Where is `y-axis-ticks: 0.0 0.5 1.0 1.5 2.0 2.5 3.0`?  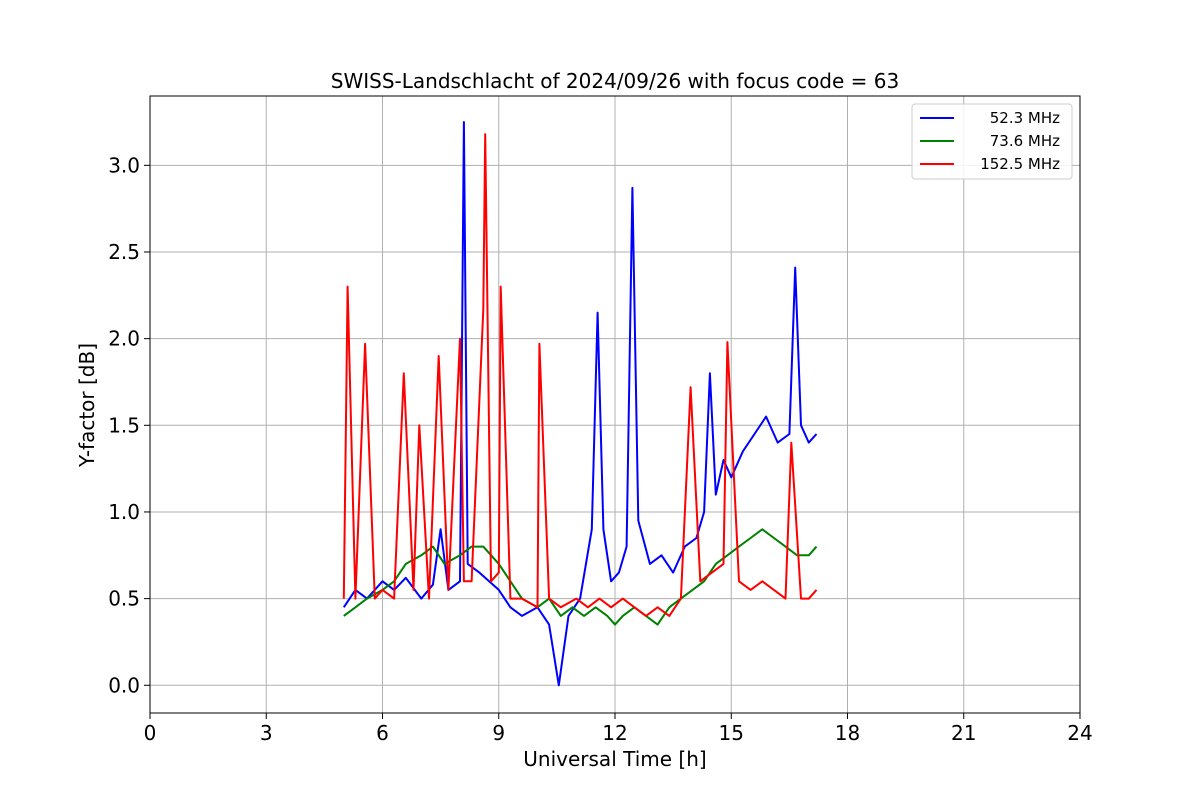
y-axis-ticks: 0.0 0.5 1.0 1.5 2.0 2.5 3.0 is located at coordinates (129, 425).